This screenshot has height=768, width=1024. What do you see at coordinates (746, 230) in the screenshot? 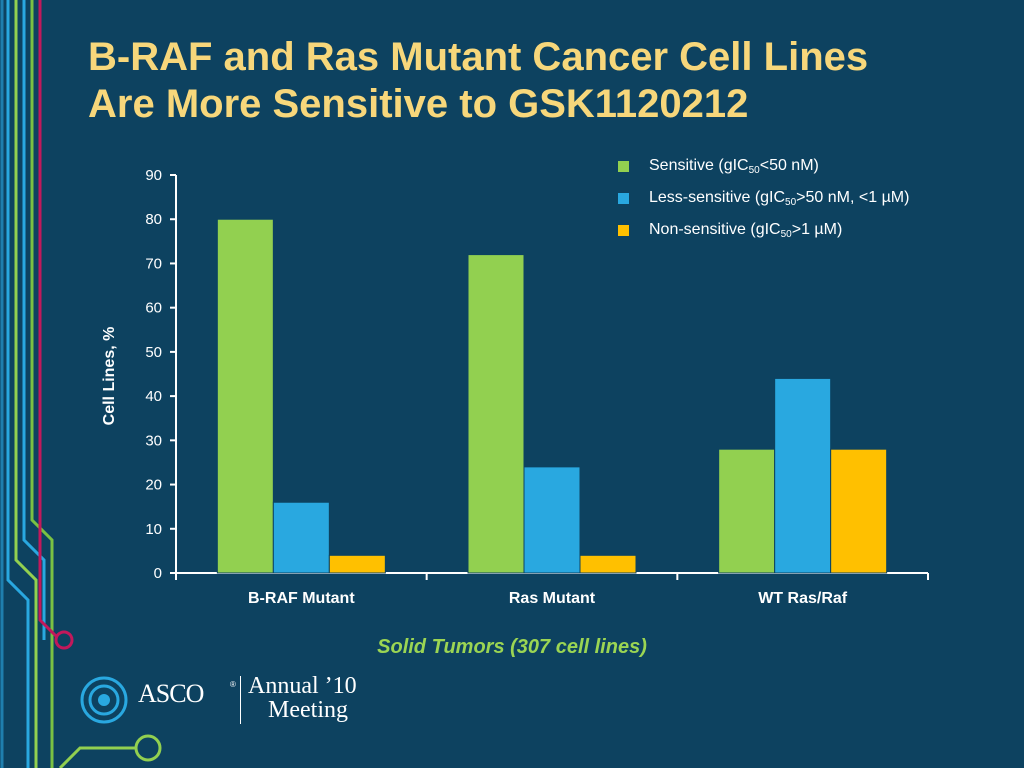
I see `legend-label-non-sensitive: Non-sensitive (gIC50>1 µM)` at bounding box center [746, 230].